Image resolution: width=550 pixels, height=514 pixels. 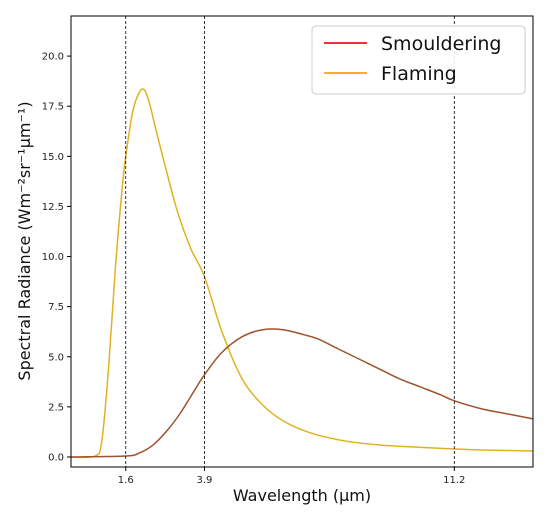 I want to click on legend: Smouldering Flaming, so click(x=418, y=60).